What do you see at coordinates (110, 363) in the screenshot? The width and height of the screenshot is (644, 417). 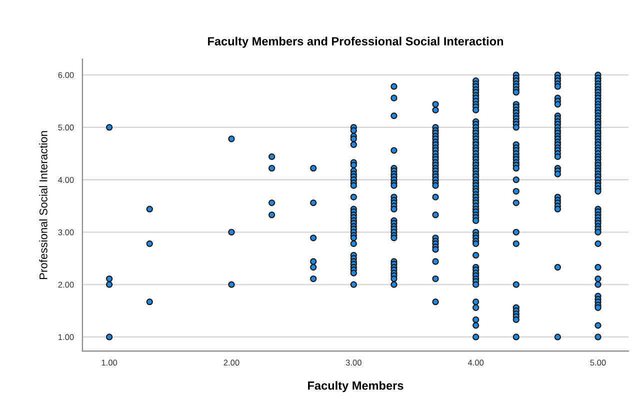 I see `x-tick-label: 1.00` at bounding box center [110, 363].